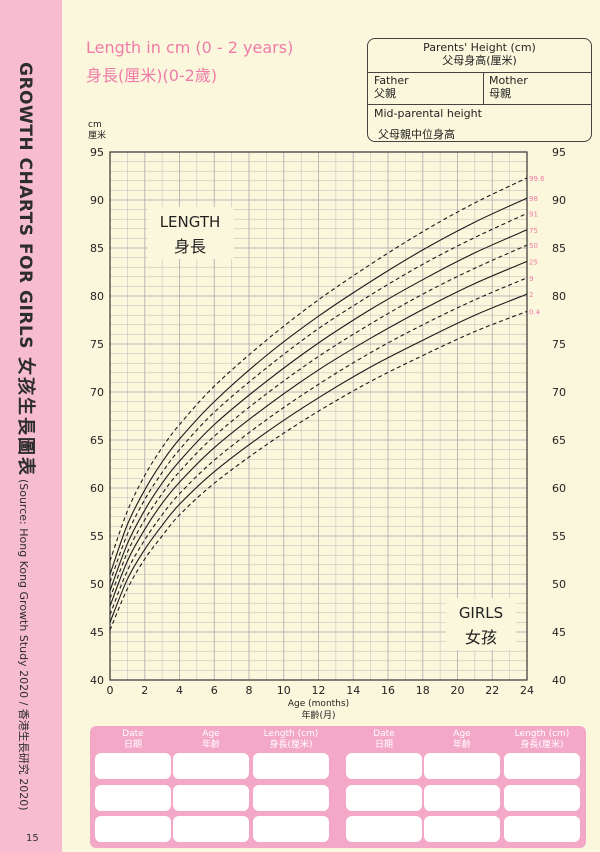 Image resolution: width=600 pixels, height=852 pixels. I want to click on y-axis-label: cm, so click(95, 125).